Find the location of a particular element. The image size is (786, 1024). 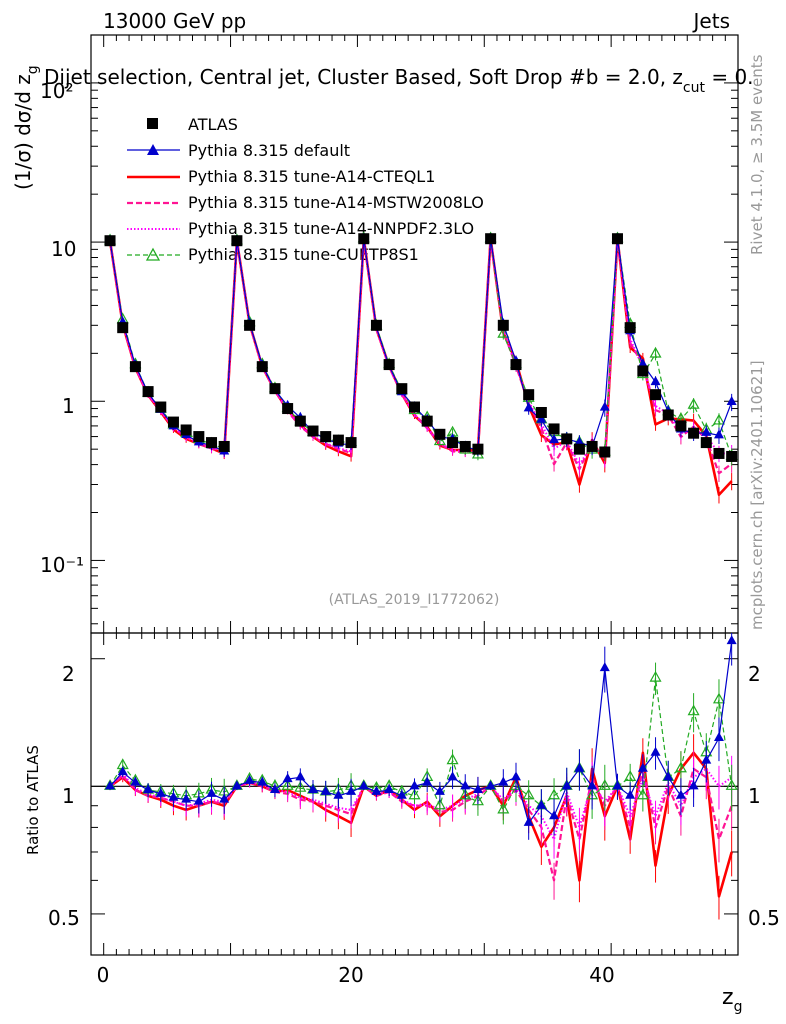

legend-label-atlas: ATLAS is located at coordinates (213, 124).